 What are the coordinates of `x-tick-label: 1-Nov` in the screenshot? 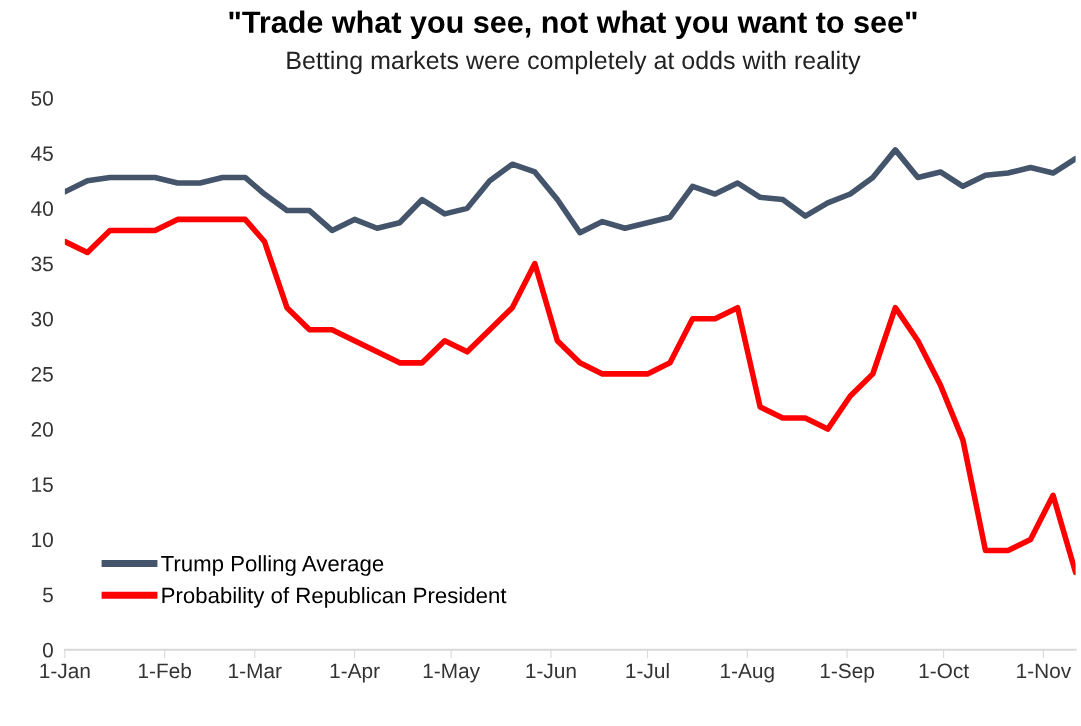 It's located at (1044, 671).